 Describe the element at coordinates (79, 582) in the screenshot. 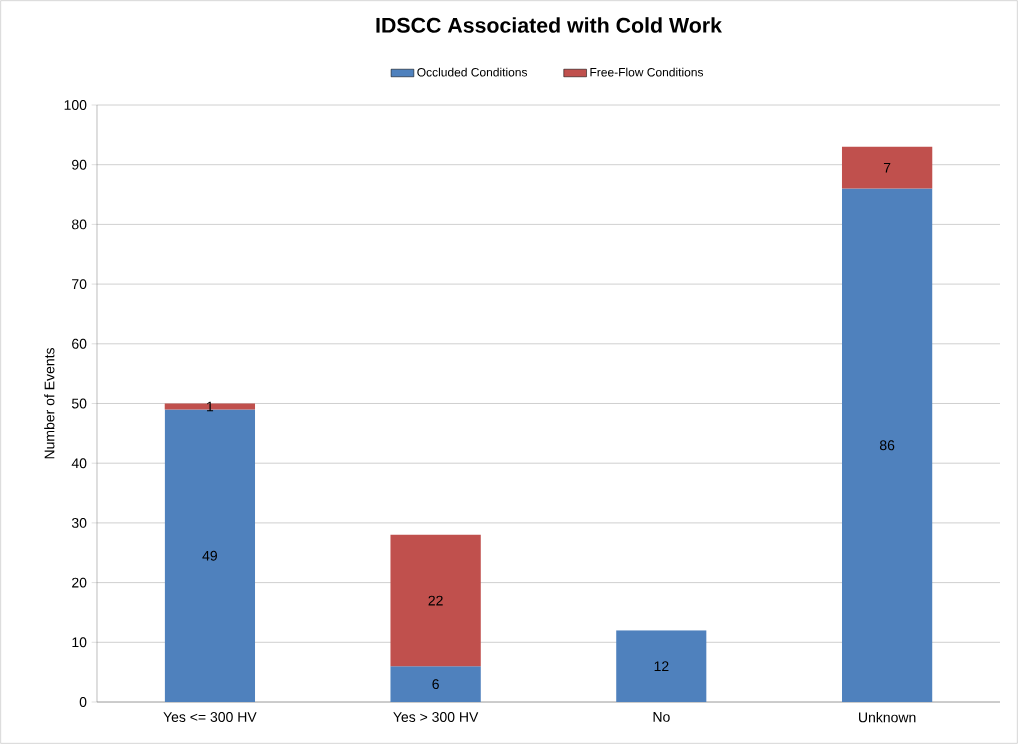

I see `y-tick-label: 20` at that location.